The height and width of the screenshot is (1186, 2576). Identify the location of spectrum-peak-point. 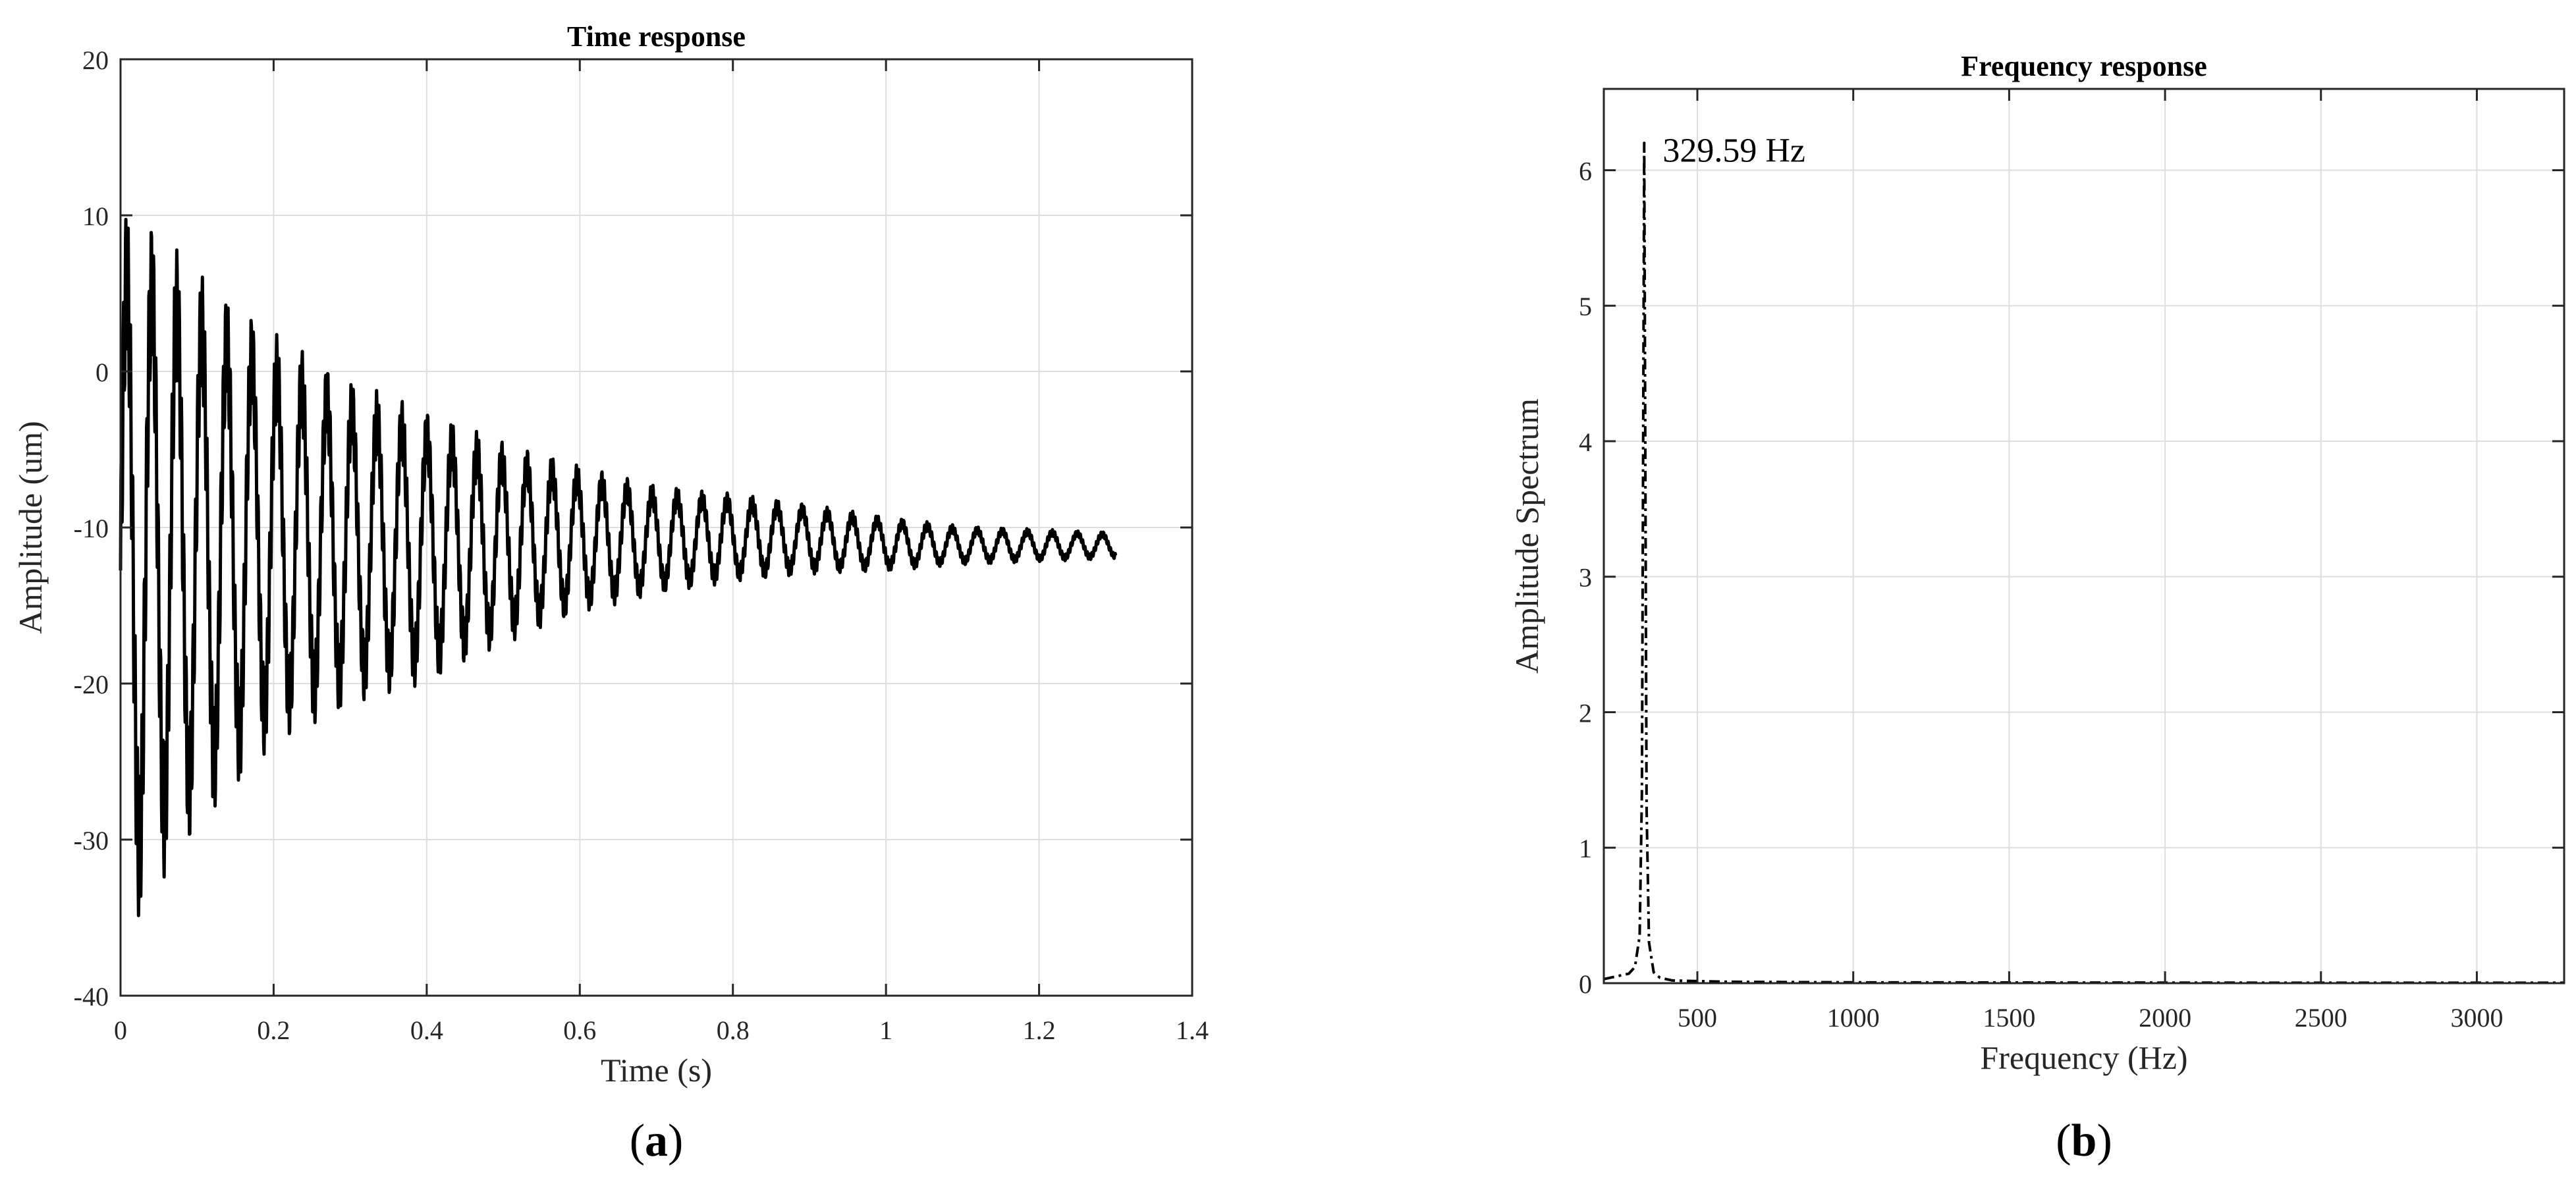
(1644, 143).